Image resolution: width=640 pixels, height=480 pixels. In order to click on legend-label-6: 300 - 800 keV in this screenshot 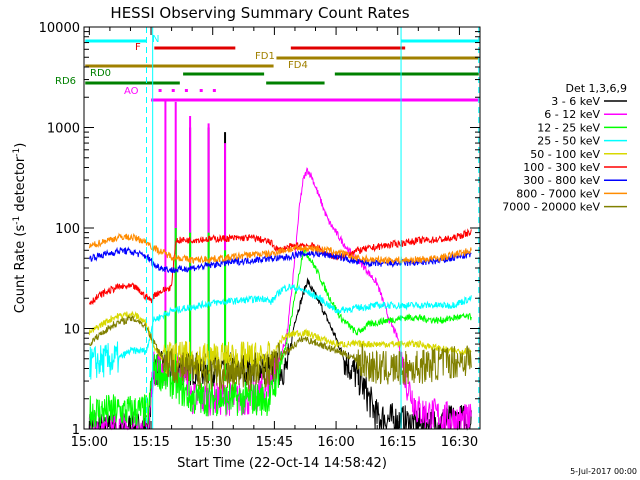, I will do `click(561, 180)`.